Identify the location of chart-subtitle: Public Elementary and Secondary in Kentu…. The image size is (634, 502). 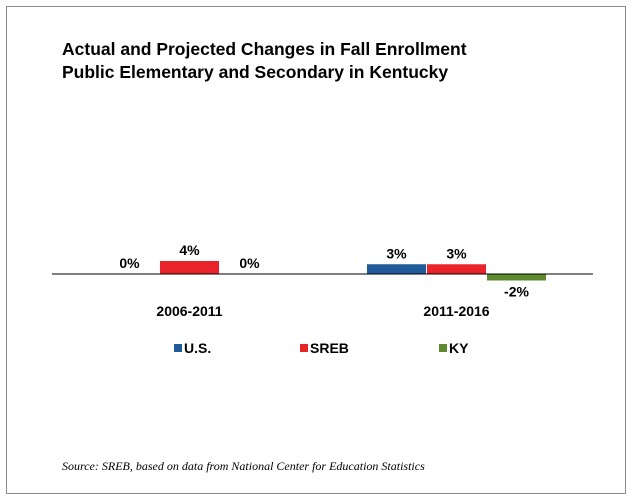
(255, 72).